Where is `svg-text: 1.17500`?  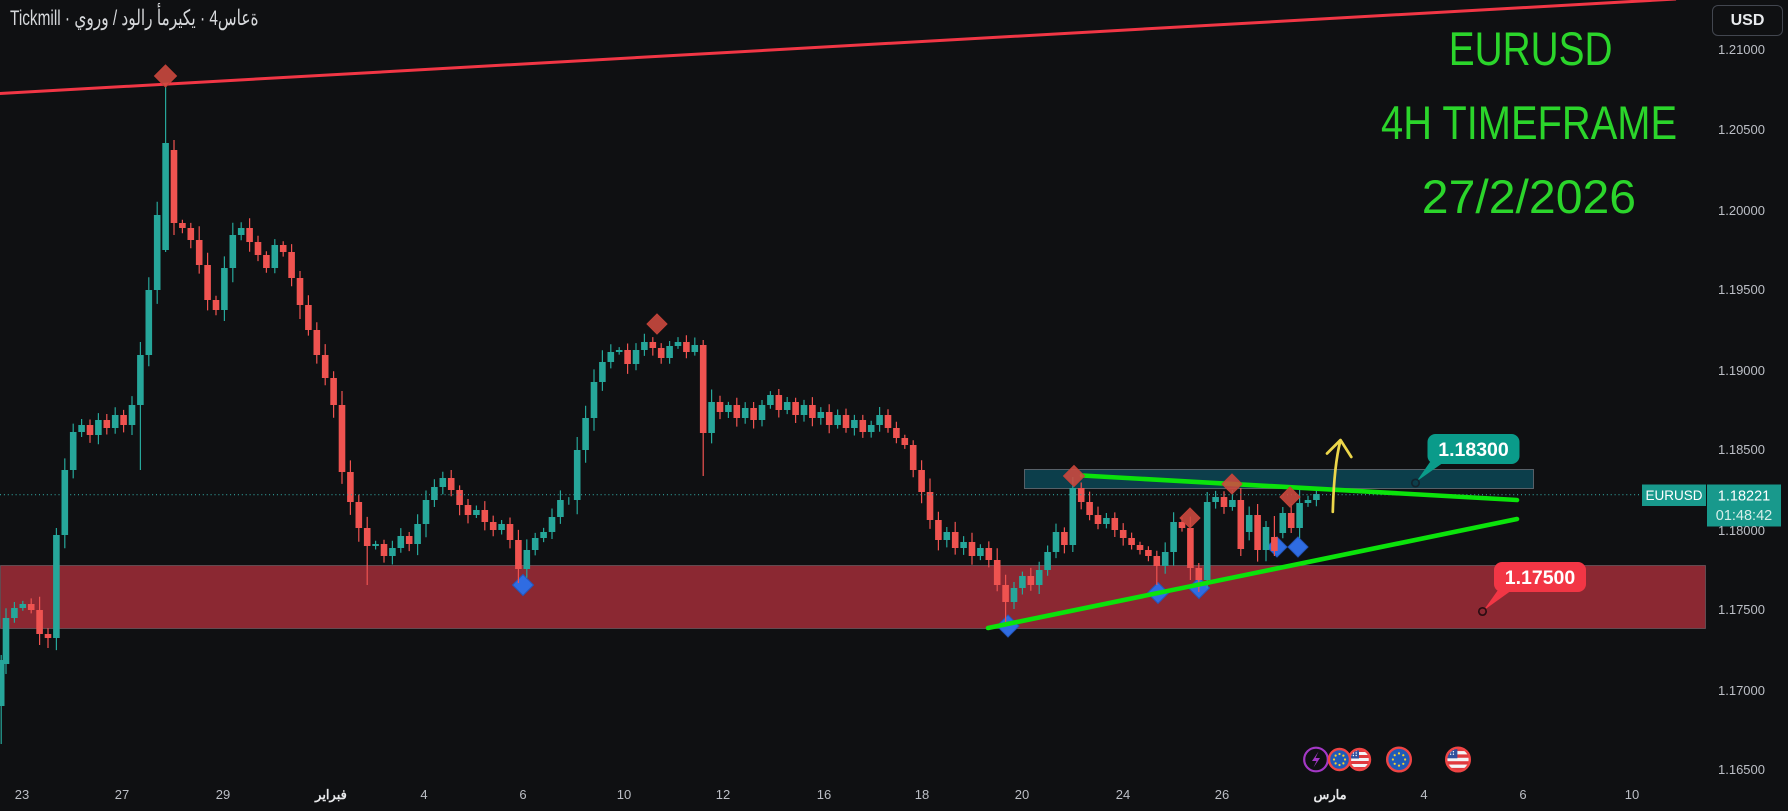
svg-text: 1.17500 is located at coordinates (1540, 578).